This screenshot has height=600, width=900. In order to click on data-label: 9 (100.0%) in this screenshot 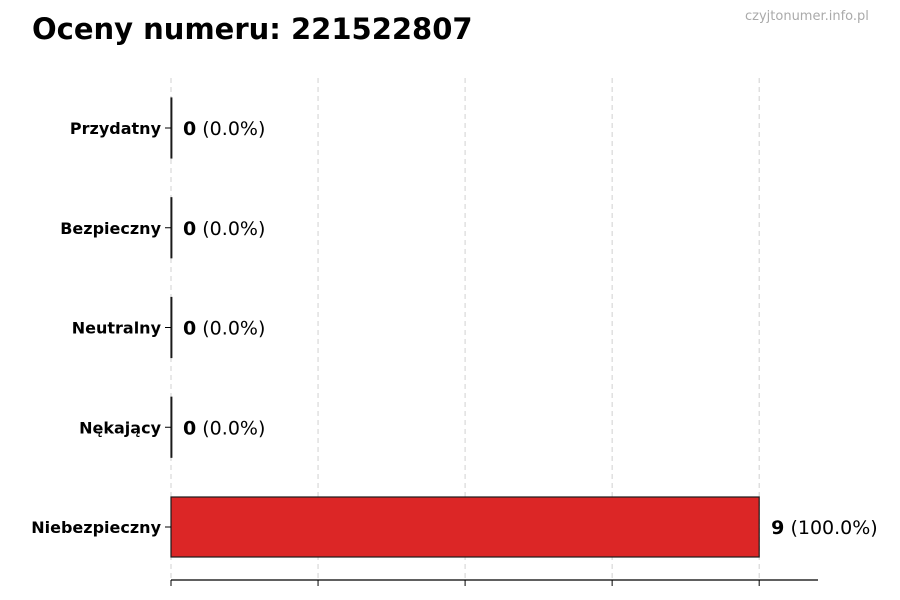, I will do `click(824, 528)`.